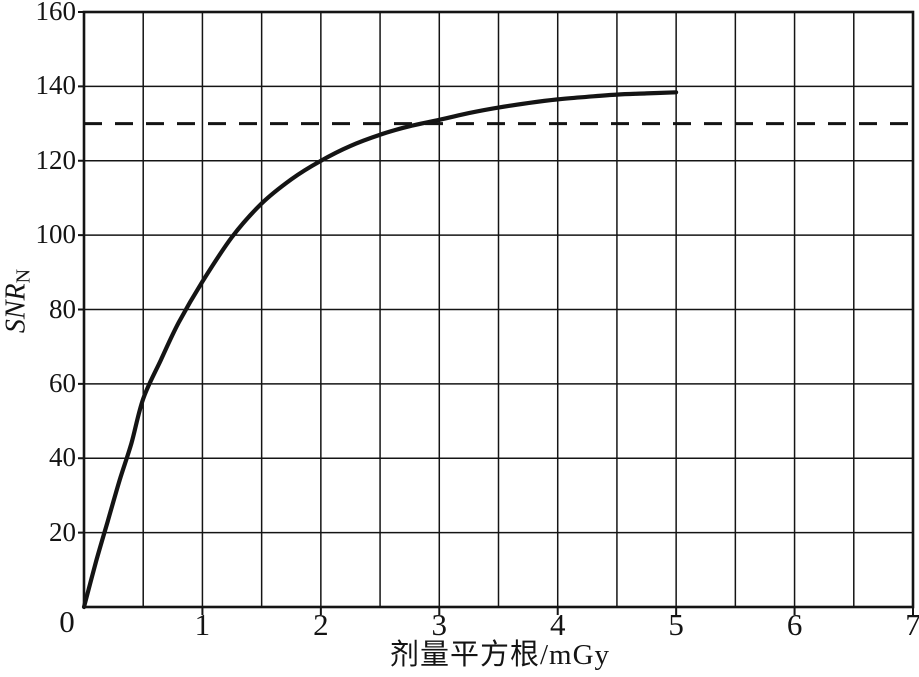 The height and width of the screenshot is (677, 919). I want to click on y-axis-title-subscript: N, so click(23, 276).